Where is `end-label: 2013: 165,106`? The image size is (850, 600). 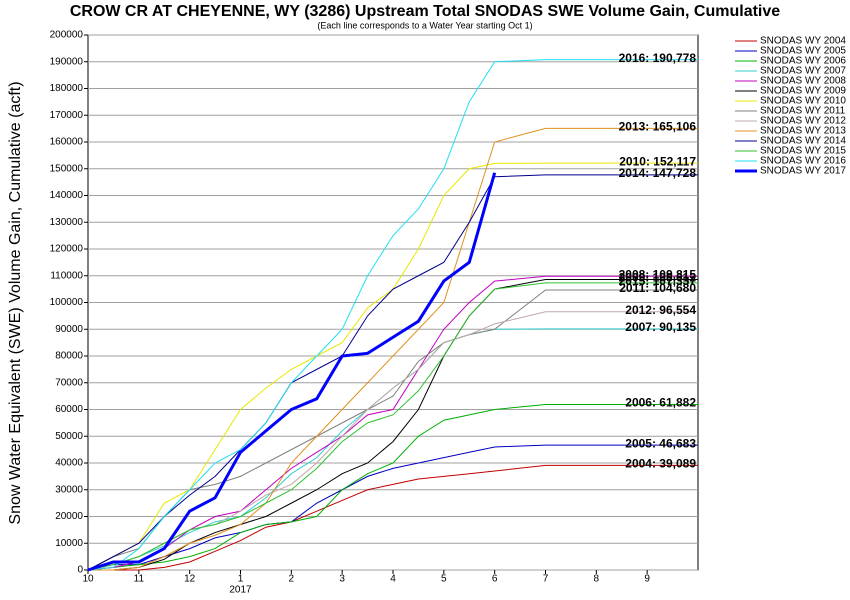 end-label: 2013: 165,106 is located at coordinates (658, 127).